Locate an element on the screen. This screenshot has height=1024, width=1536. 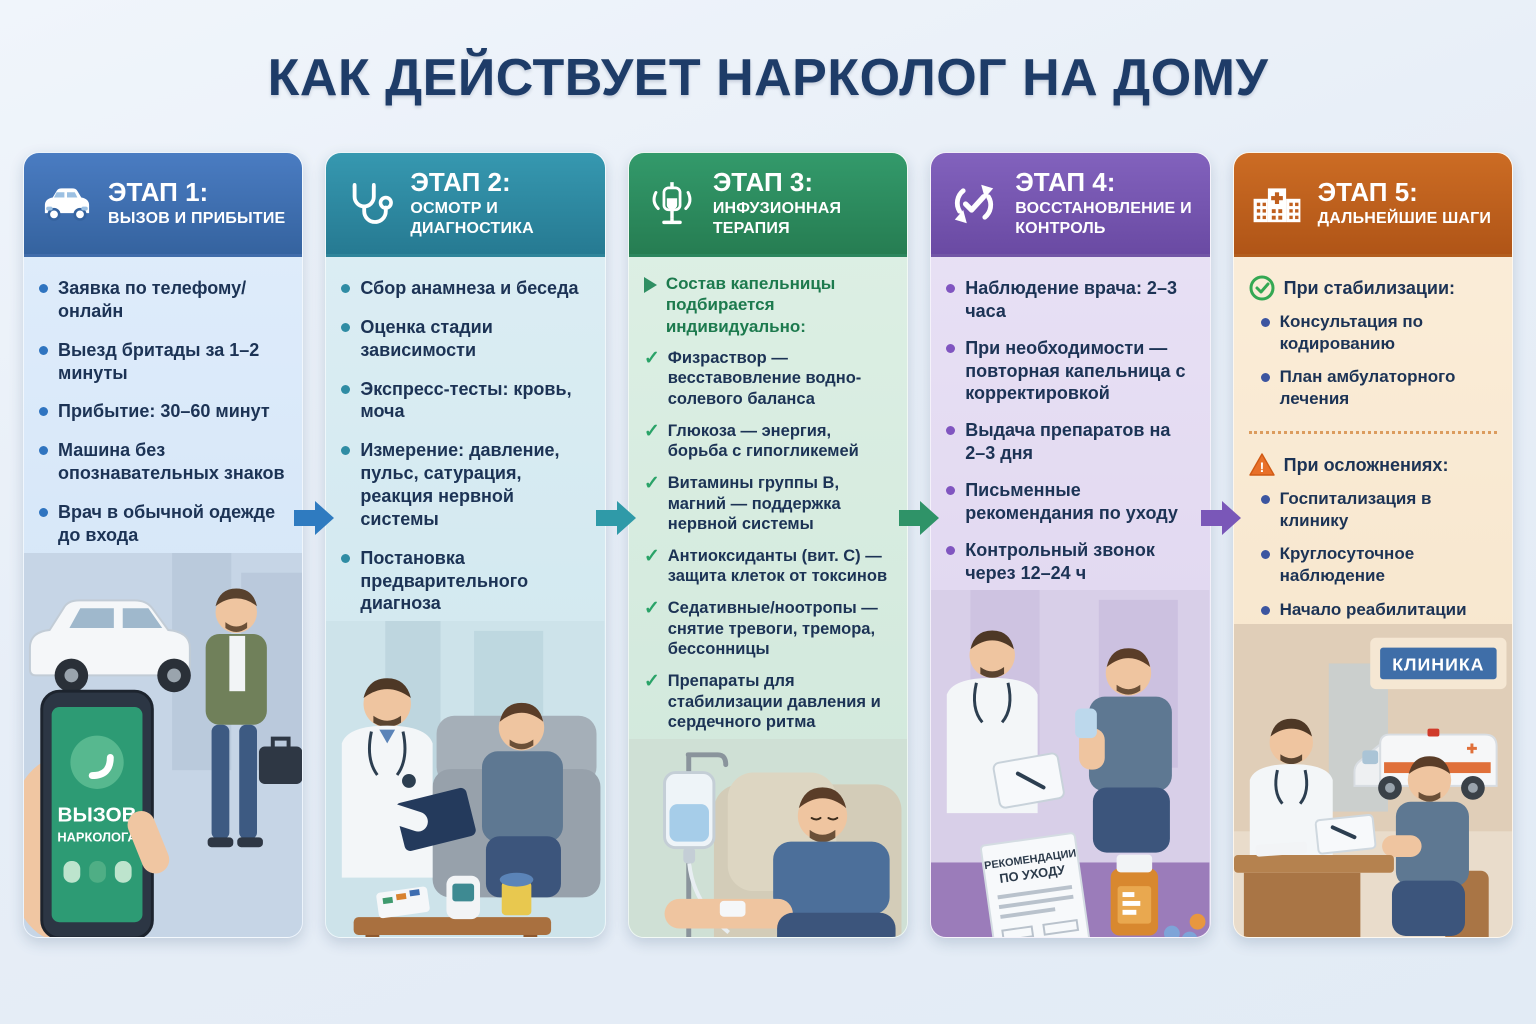
stage3-illustration is located at coordinates (768, 837).